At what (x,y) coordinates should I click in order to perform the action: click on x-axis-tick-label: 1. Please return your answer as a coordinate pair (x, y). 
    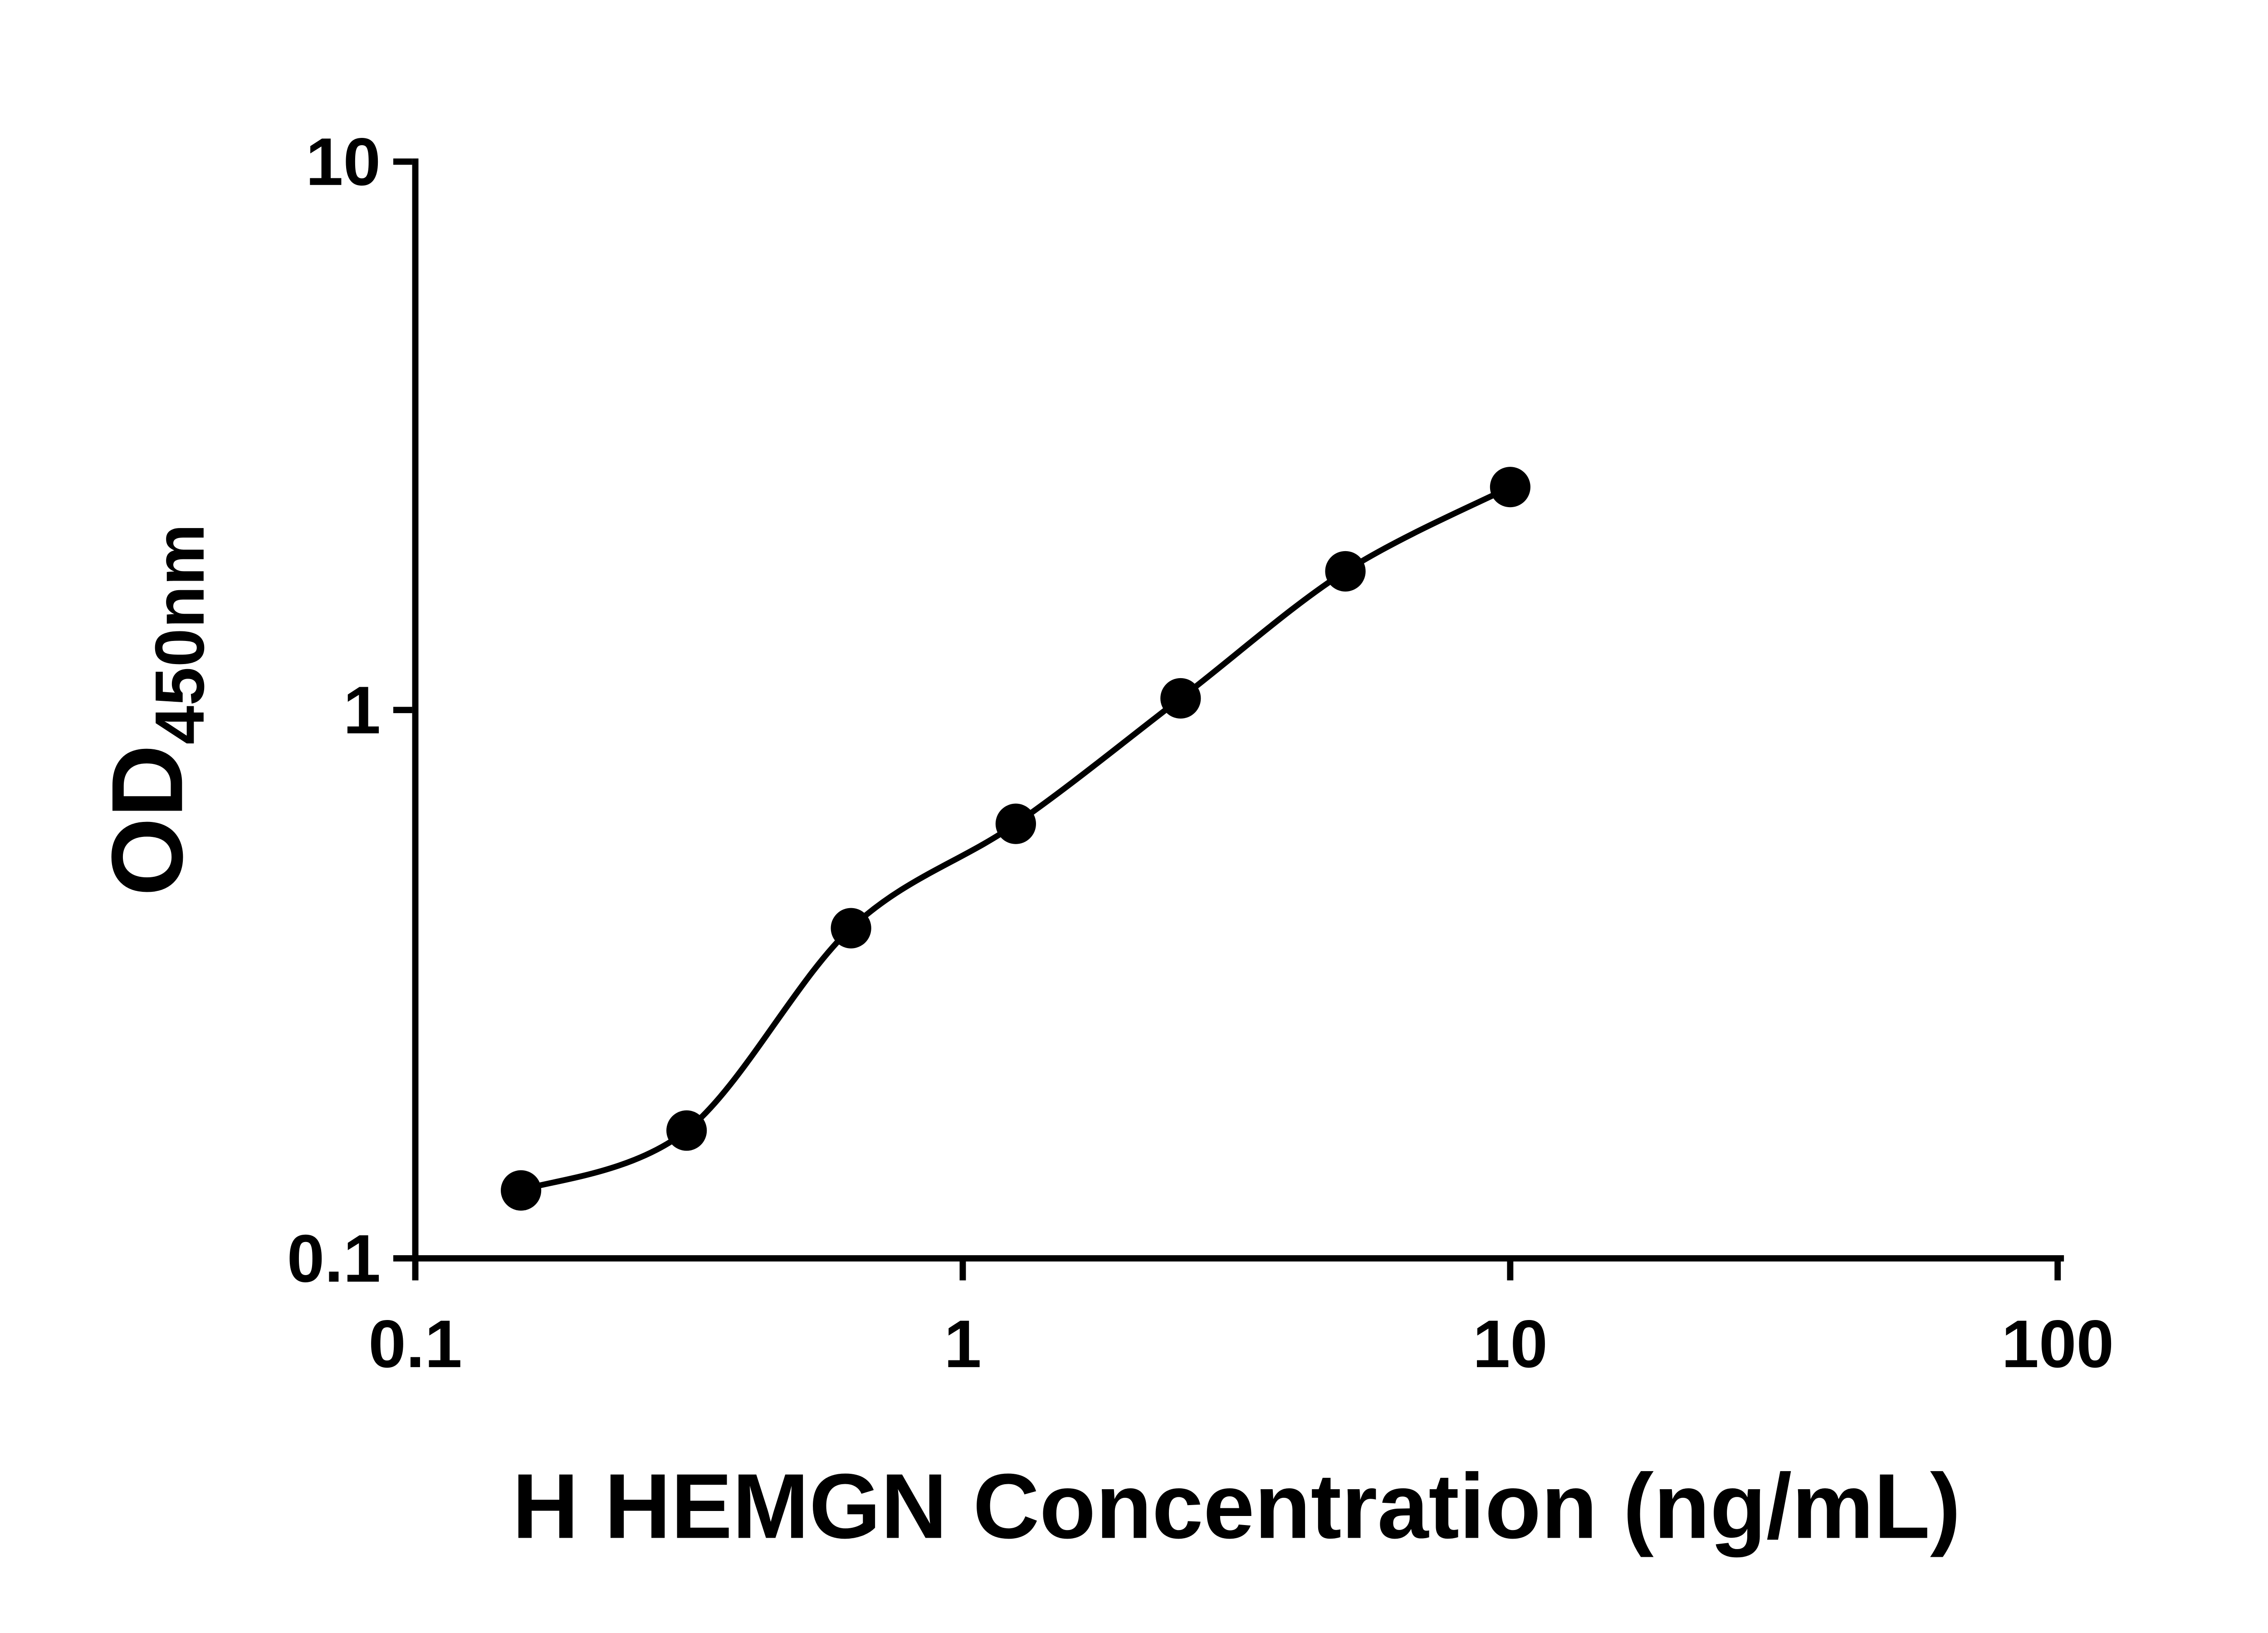
    Looking at the image, I should click on (963, 1344).